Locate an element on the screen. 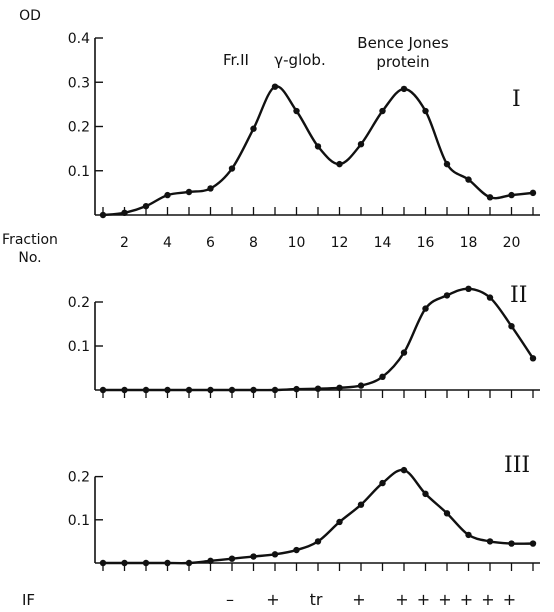 The height and width of the screenshot is (612, 554). panel-I-xlabel-line2: No. is located at coordinates (29, 258).